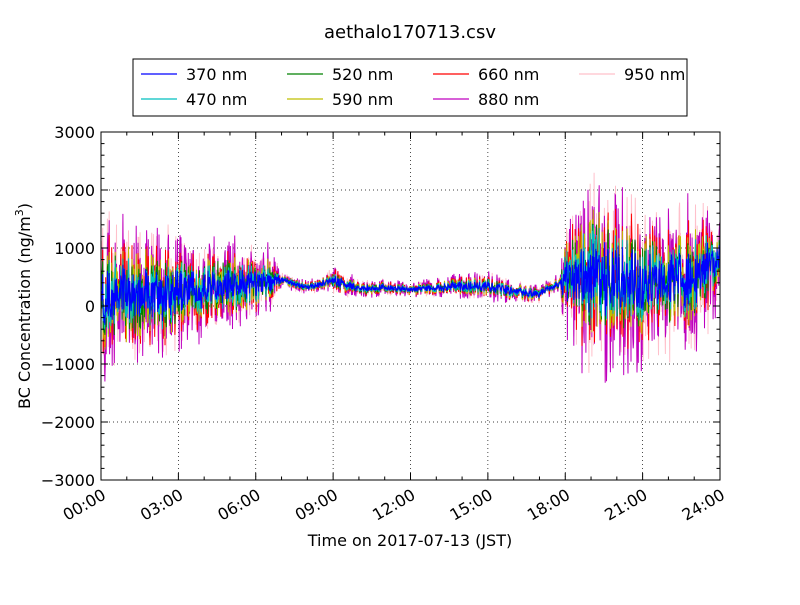  I want to click on y-tick-label: 0, so click(90, 306).